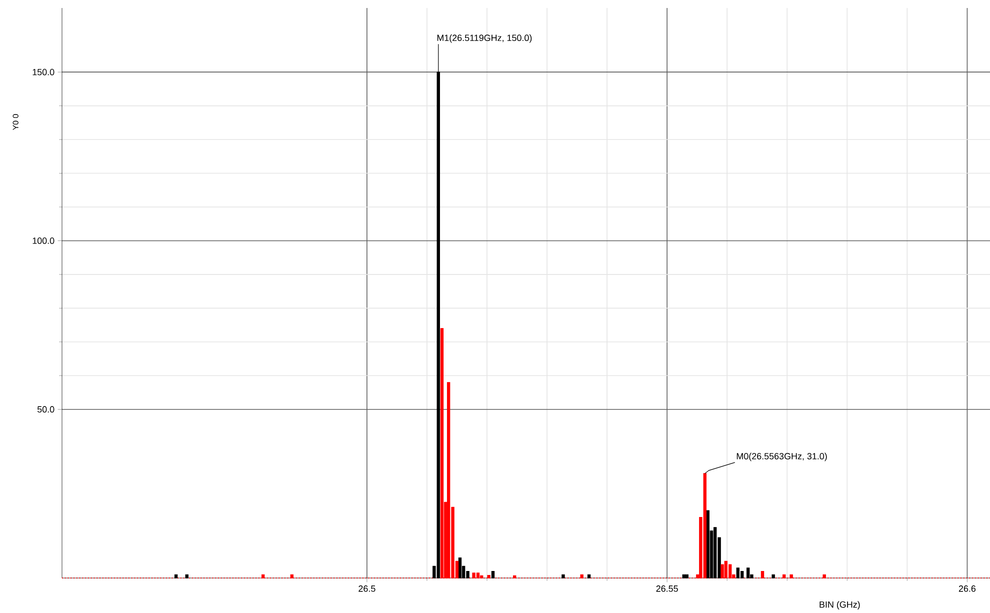 Image resolution: width=990 pixels, height=613 pixels. What do you see at coordinates (781, 457) in the screenshot?
I see `annotation: M0(26.5563GHz, 31.0)` at bounding box center [781, 457].